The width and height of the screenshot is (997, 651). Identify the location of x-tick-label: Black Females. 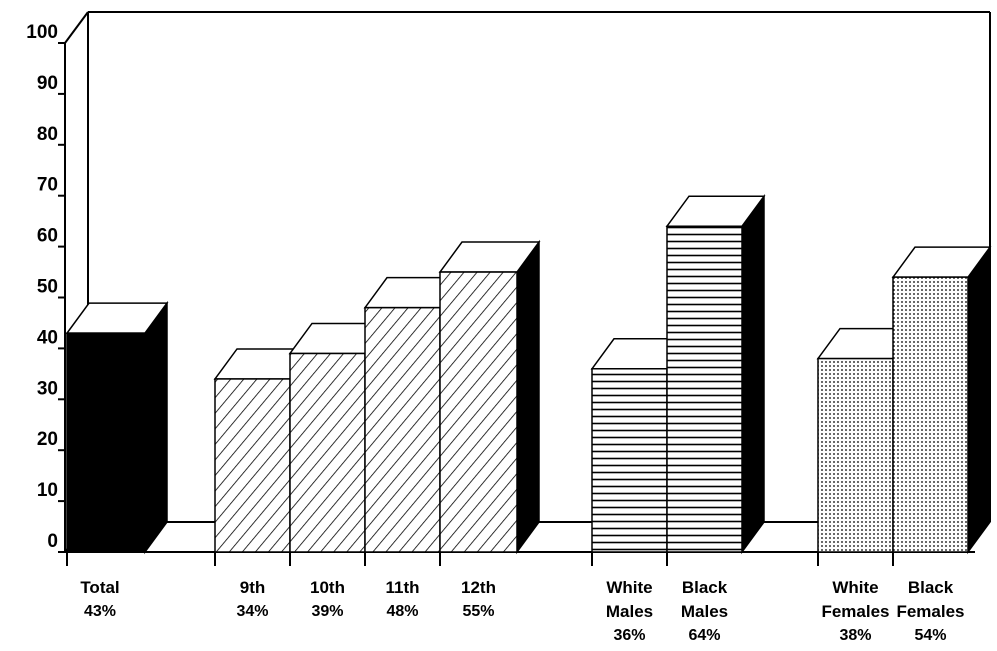
(930, 599).